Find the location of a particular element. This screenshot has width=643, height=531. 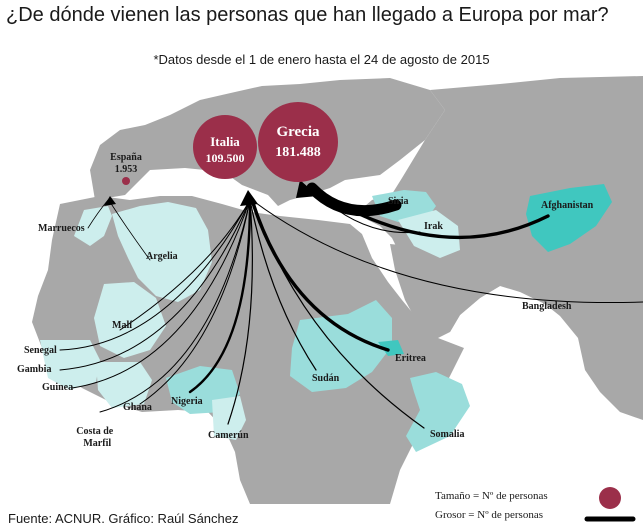

flow-guinea is located at coordinates (161, 294).